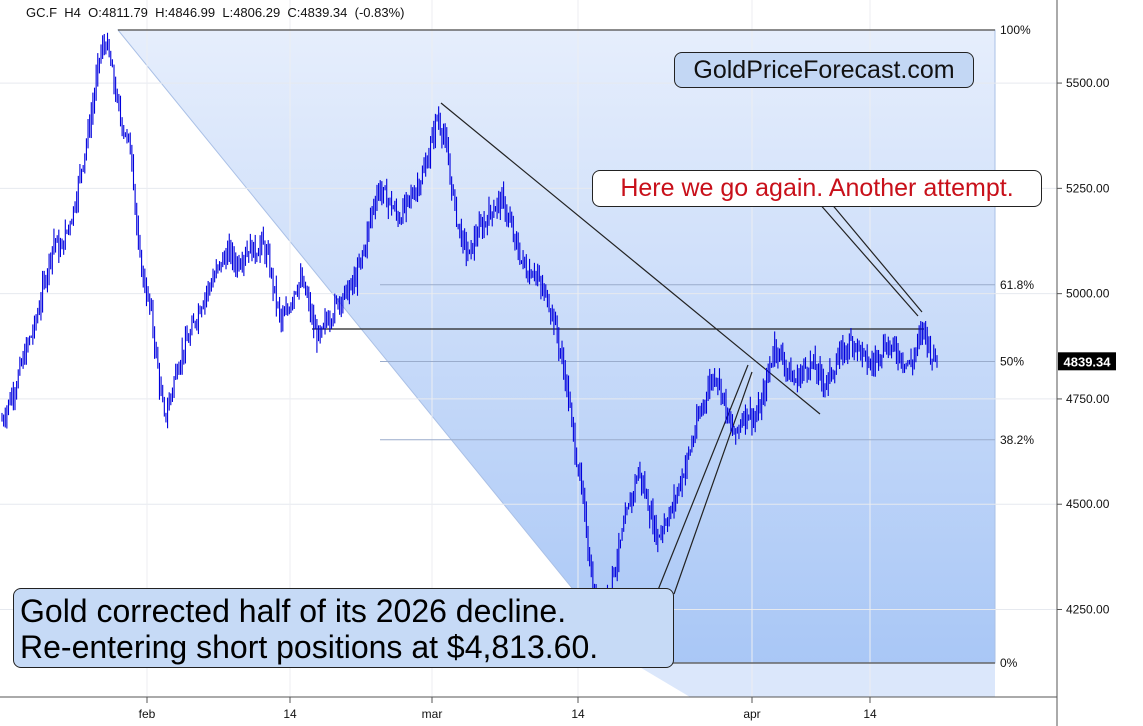 The width and height of the screenshot is (1143, 726). I want to click on attempt-text: Here we go again. Another attempt., so click(817, 188).